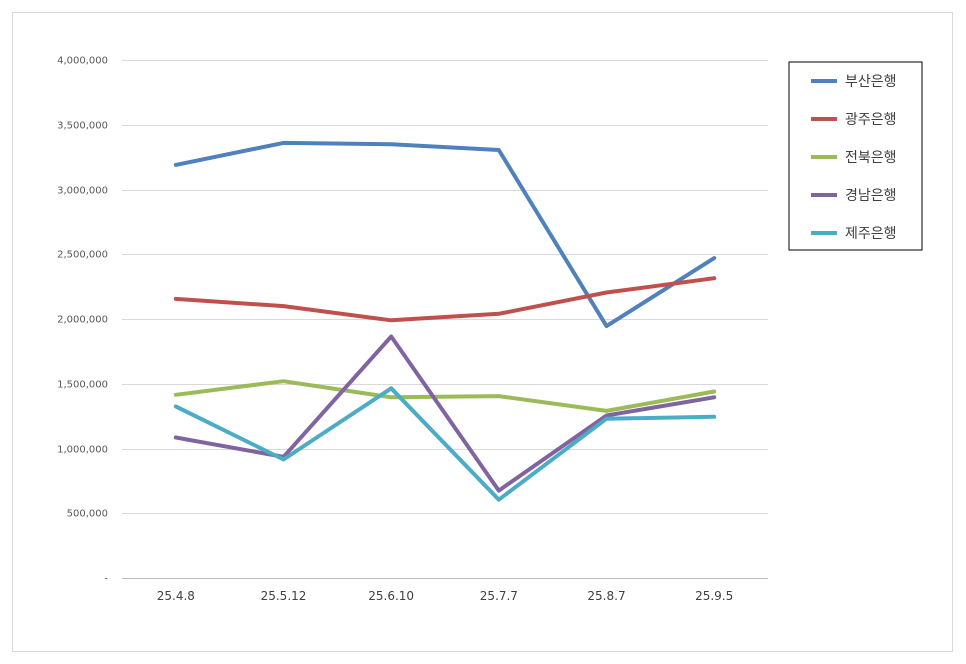 Image resolution: width=966 pixels, height=664 pixels. Describe the element at coordinates (445, 596) in the screenshot. I see `x-axis-ticks: 25.4.8 25.5.12 25.6.10 25.7.7 25.8.7 25.9.5` at that location.